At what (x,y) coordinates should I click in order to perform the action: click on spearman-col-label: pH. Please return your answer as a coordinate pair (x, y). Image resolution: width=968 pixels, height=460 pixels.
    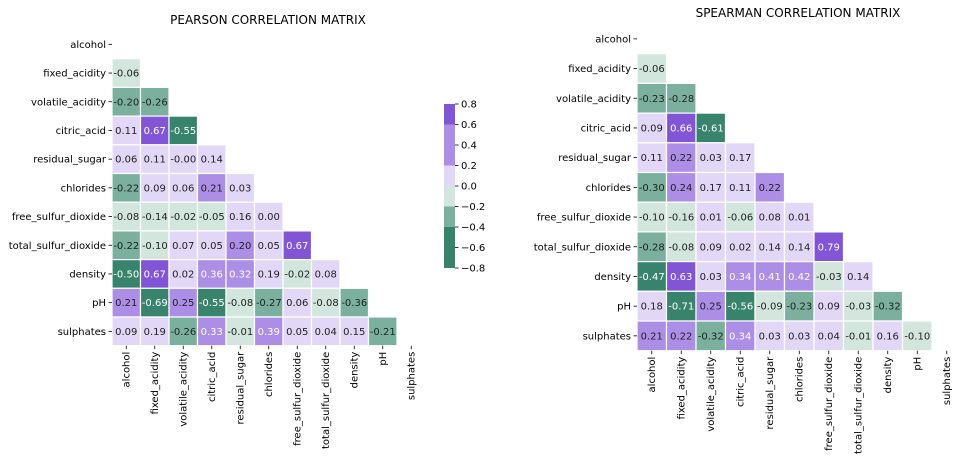
    Looking at the image, I should click on (918, 364).